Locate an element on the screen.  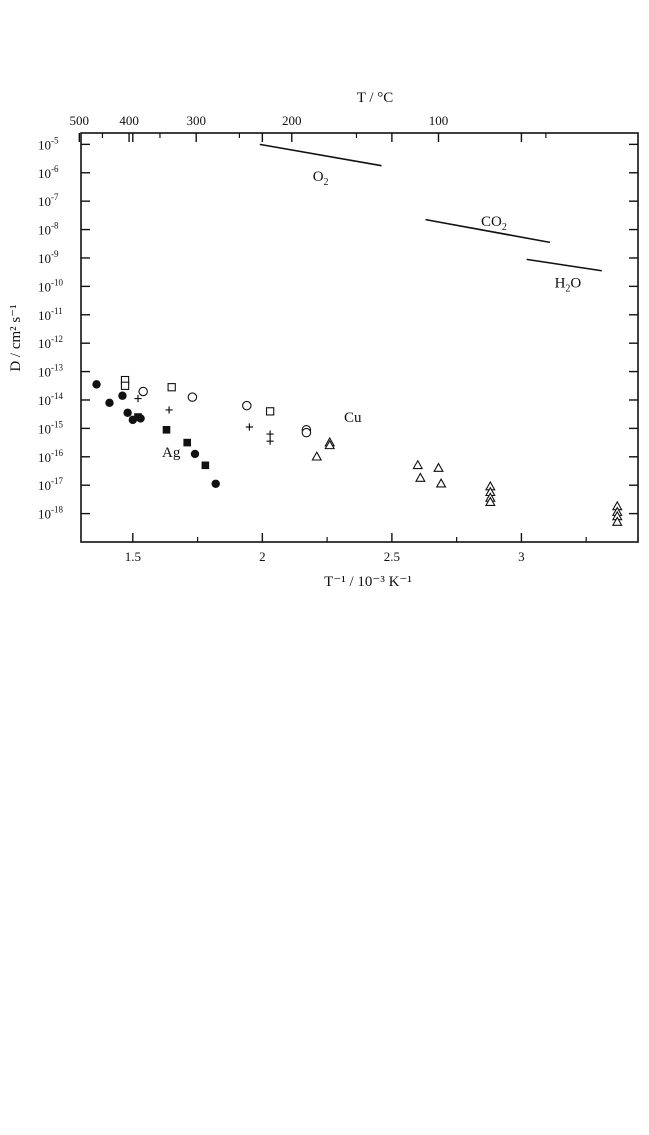
top-tick-label: 500 is located at coordinates (80, 120).